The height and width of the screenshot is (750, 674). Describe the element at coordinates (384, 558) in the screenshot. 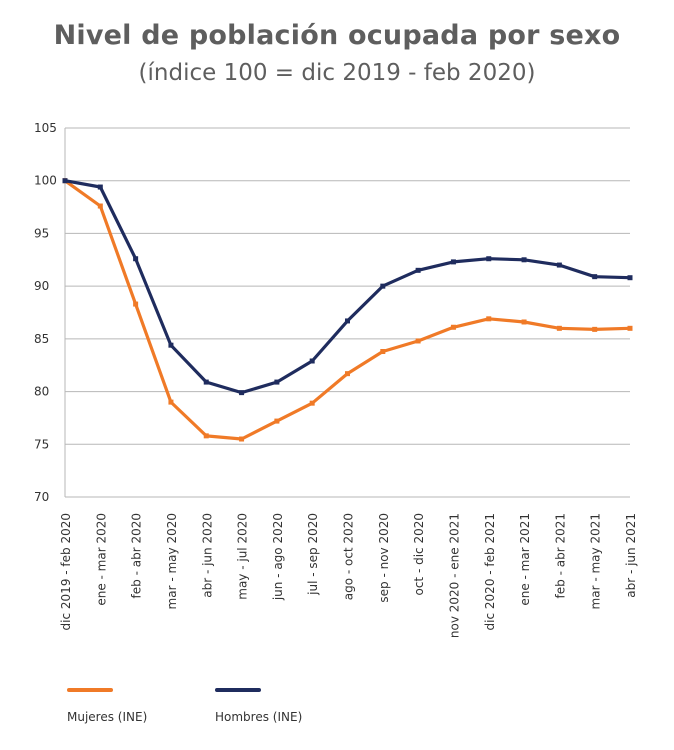

I see `x-tick-label: sep - nov 2020` at that location.